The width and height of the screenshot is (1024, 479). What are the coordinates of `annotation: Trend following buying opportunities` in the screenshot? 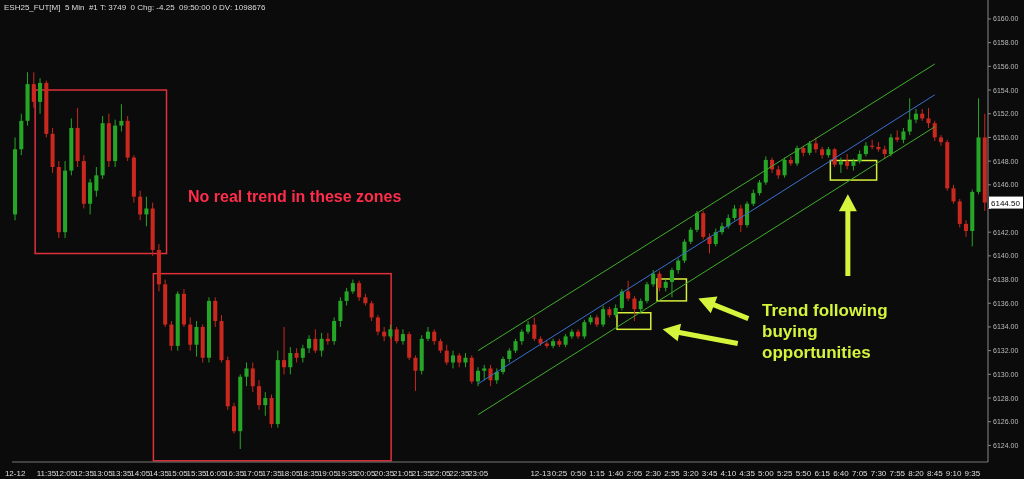 It's located at (825, 331).